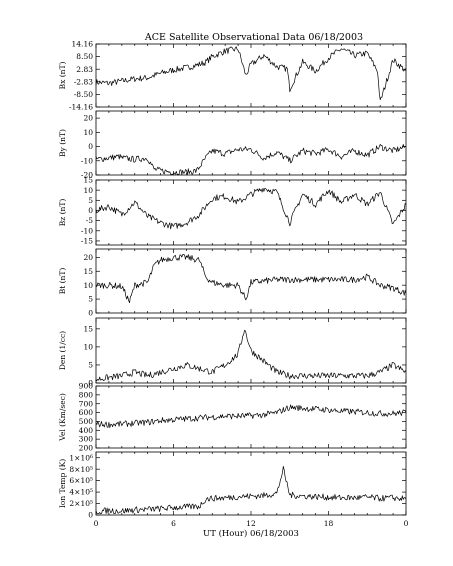  What do you see at coordinates (83, 81) in the screenshot?
I see `y-tick-label: -2.83` at bounding box center [83, 81].